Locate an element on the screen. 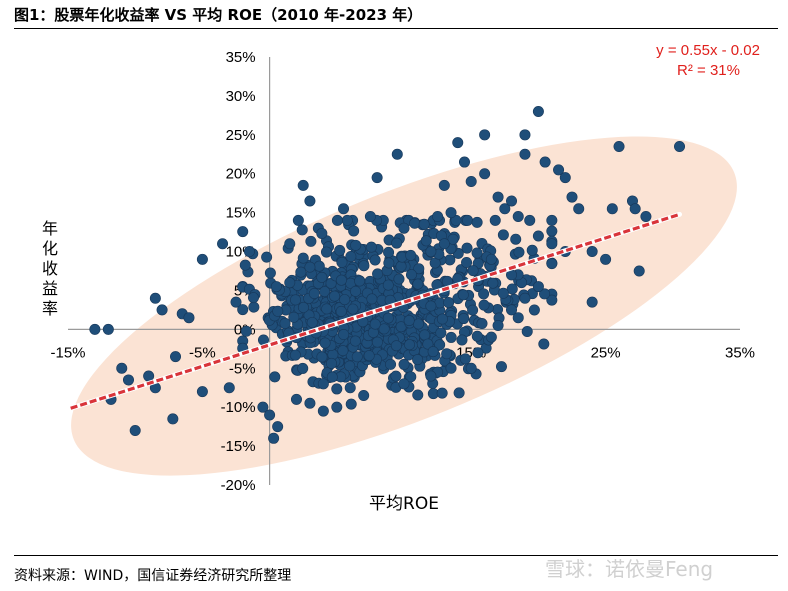  r-squared-label: R² = 31% is located at coordinates (708, 70).